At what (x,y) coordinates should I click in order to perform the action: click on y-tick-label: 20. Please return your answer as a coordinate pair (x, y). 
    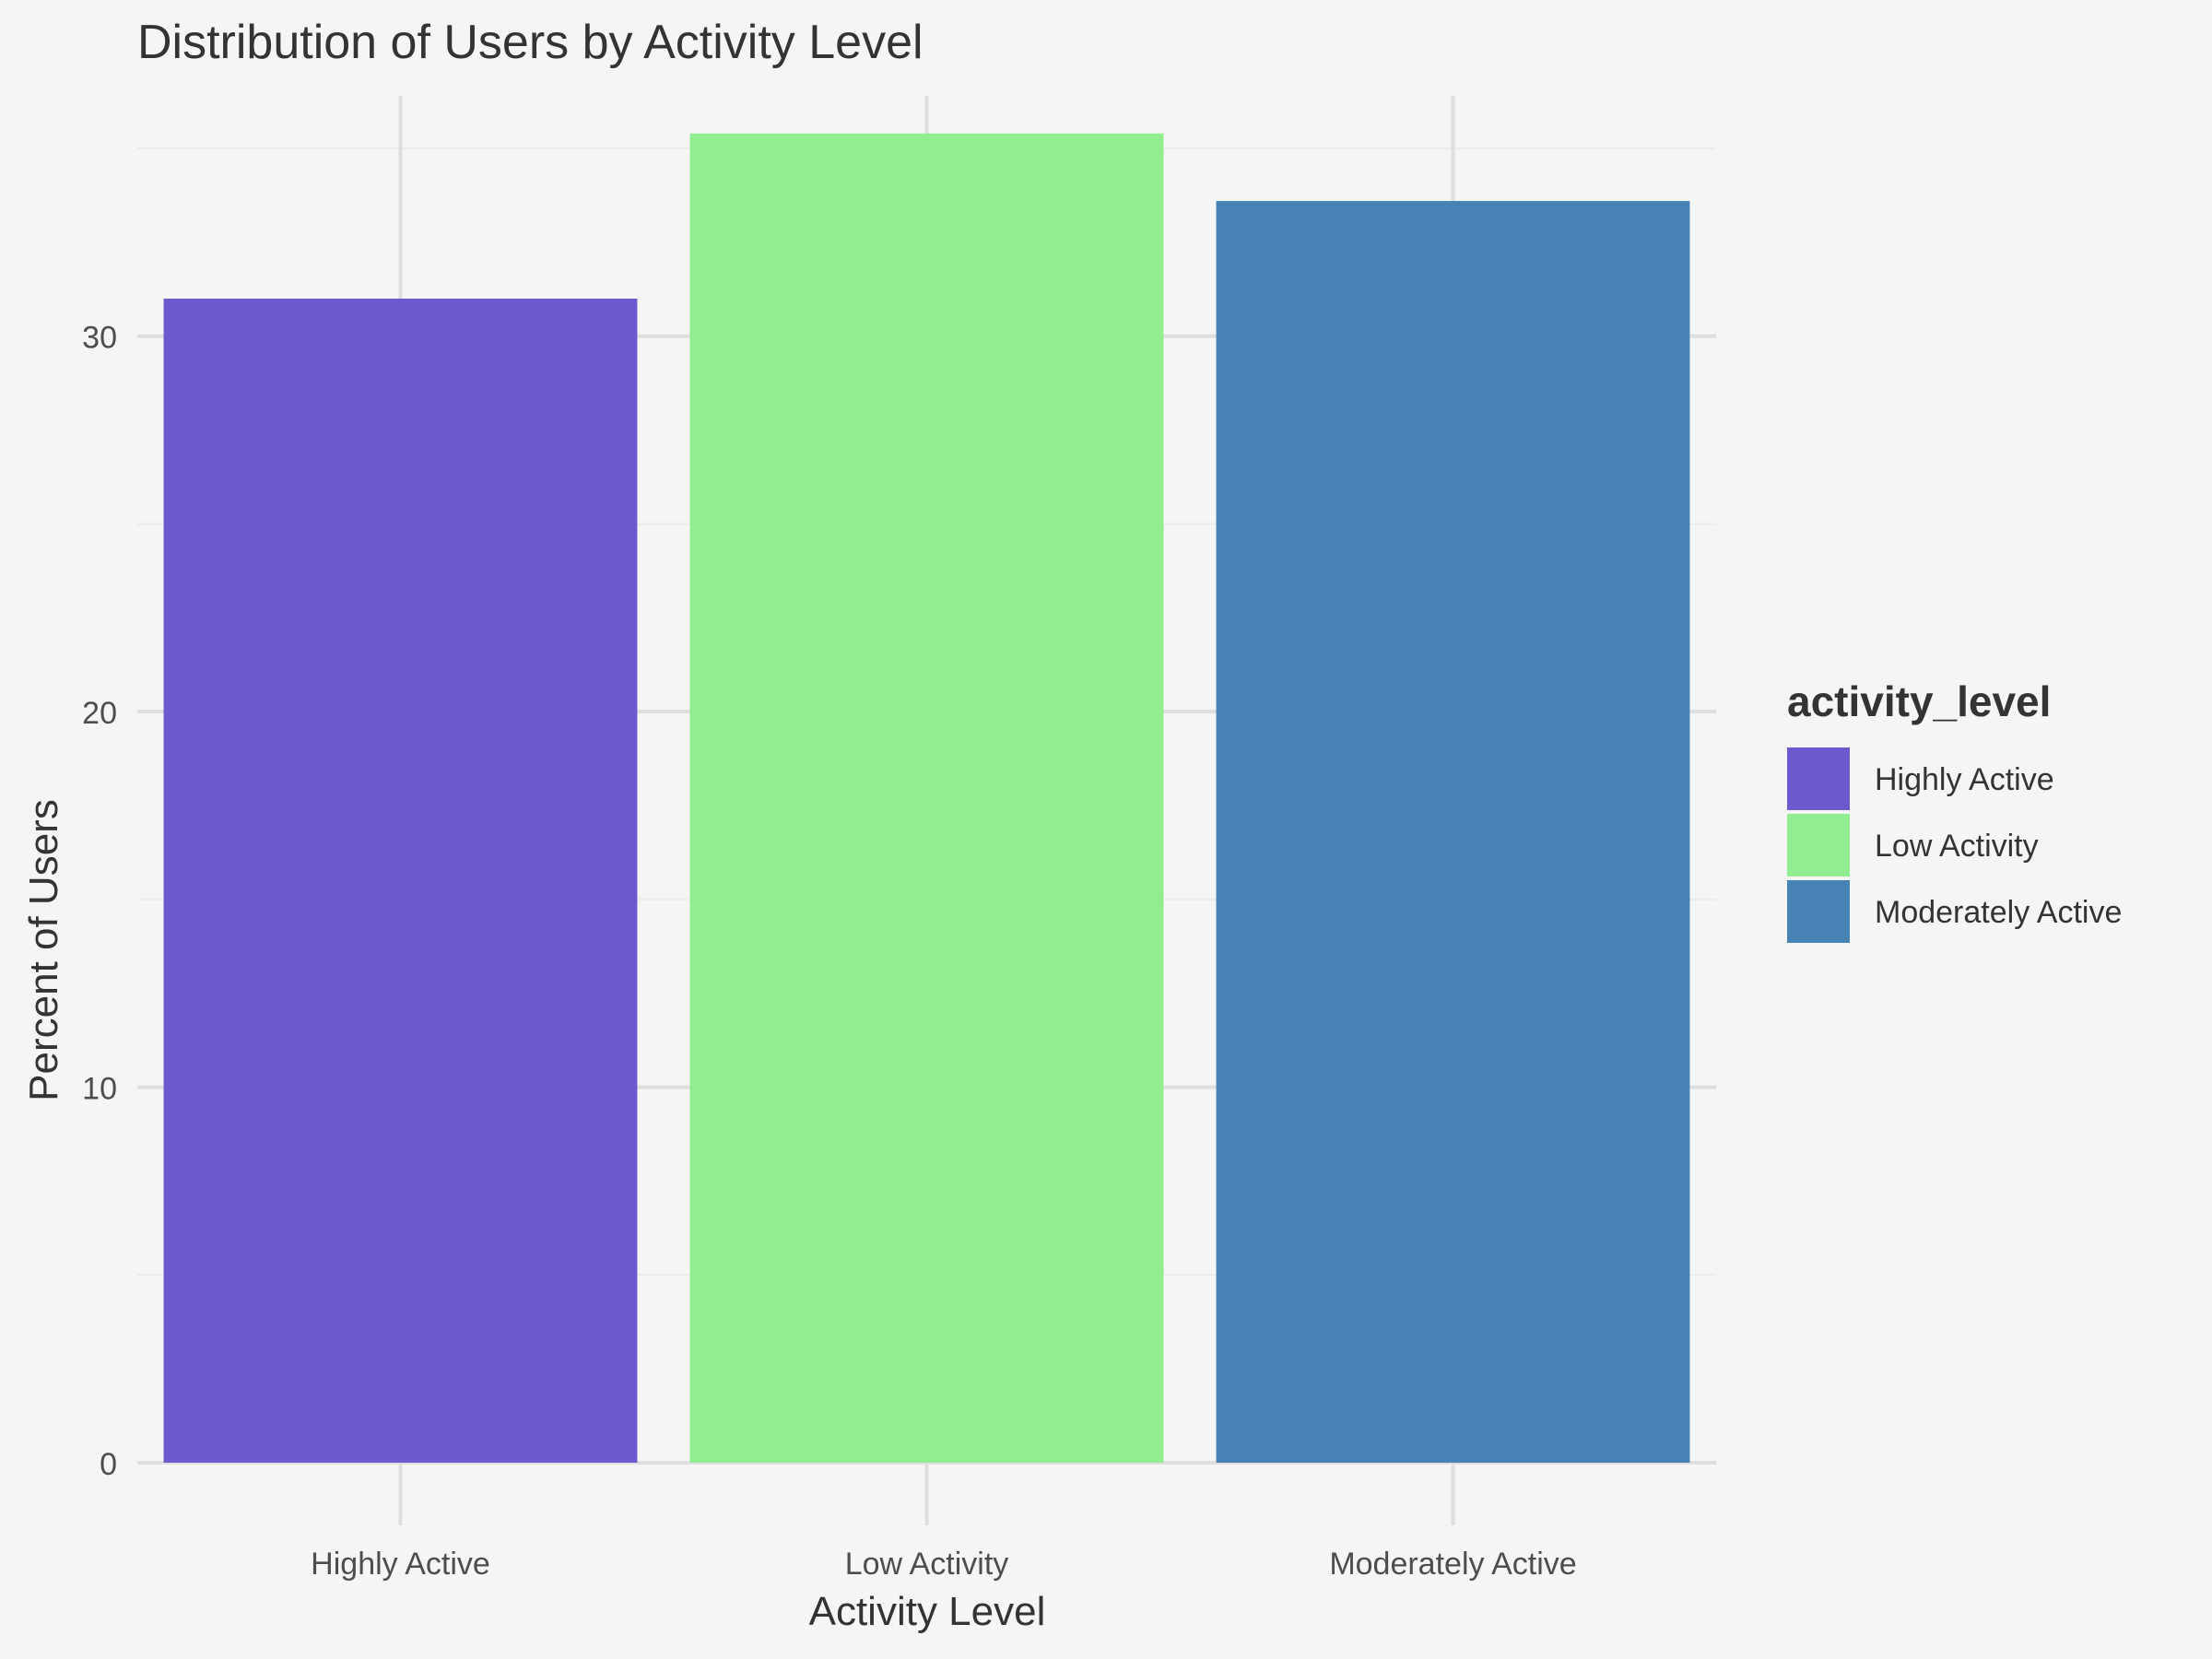
    Looking at the image, I should click on (99, 713).